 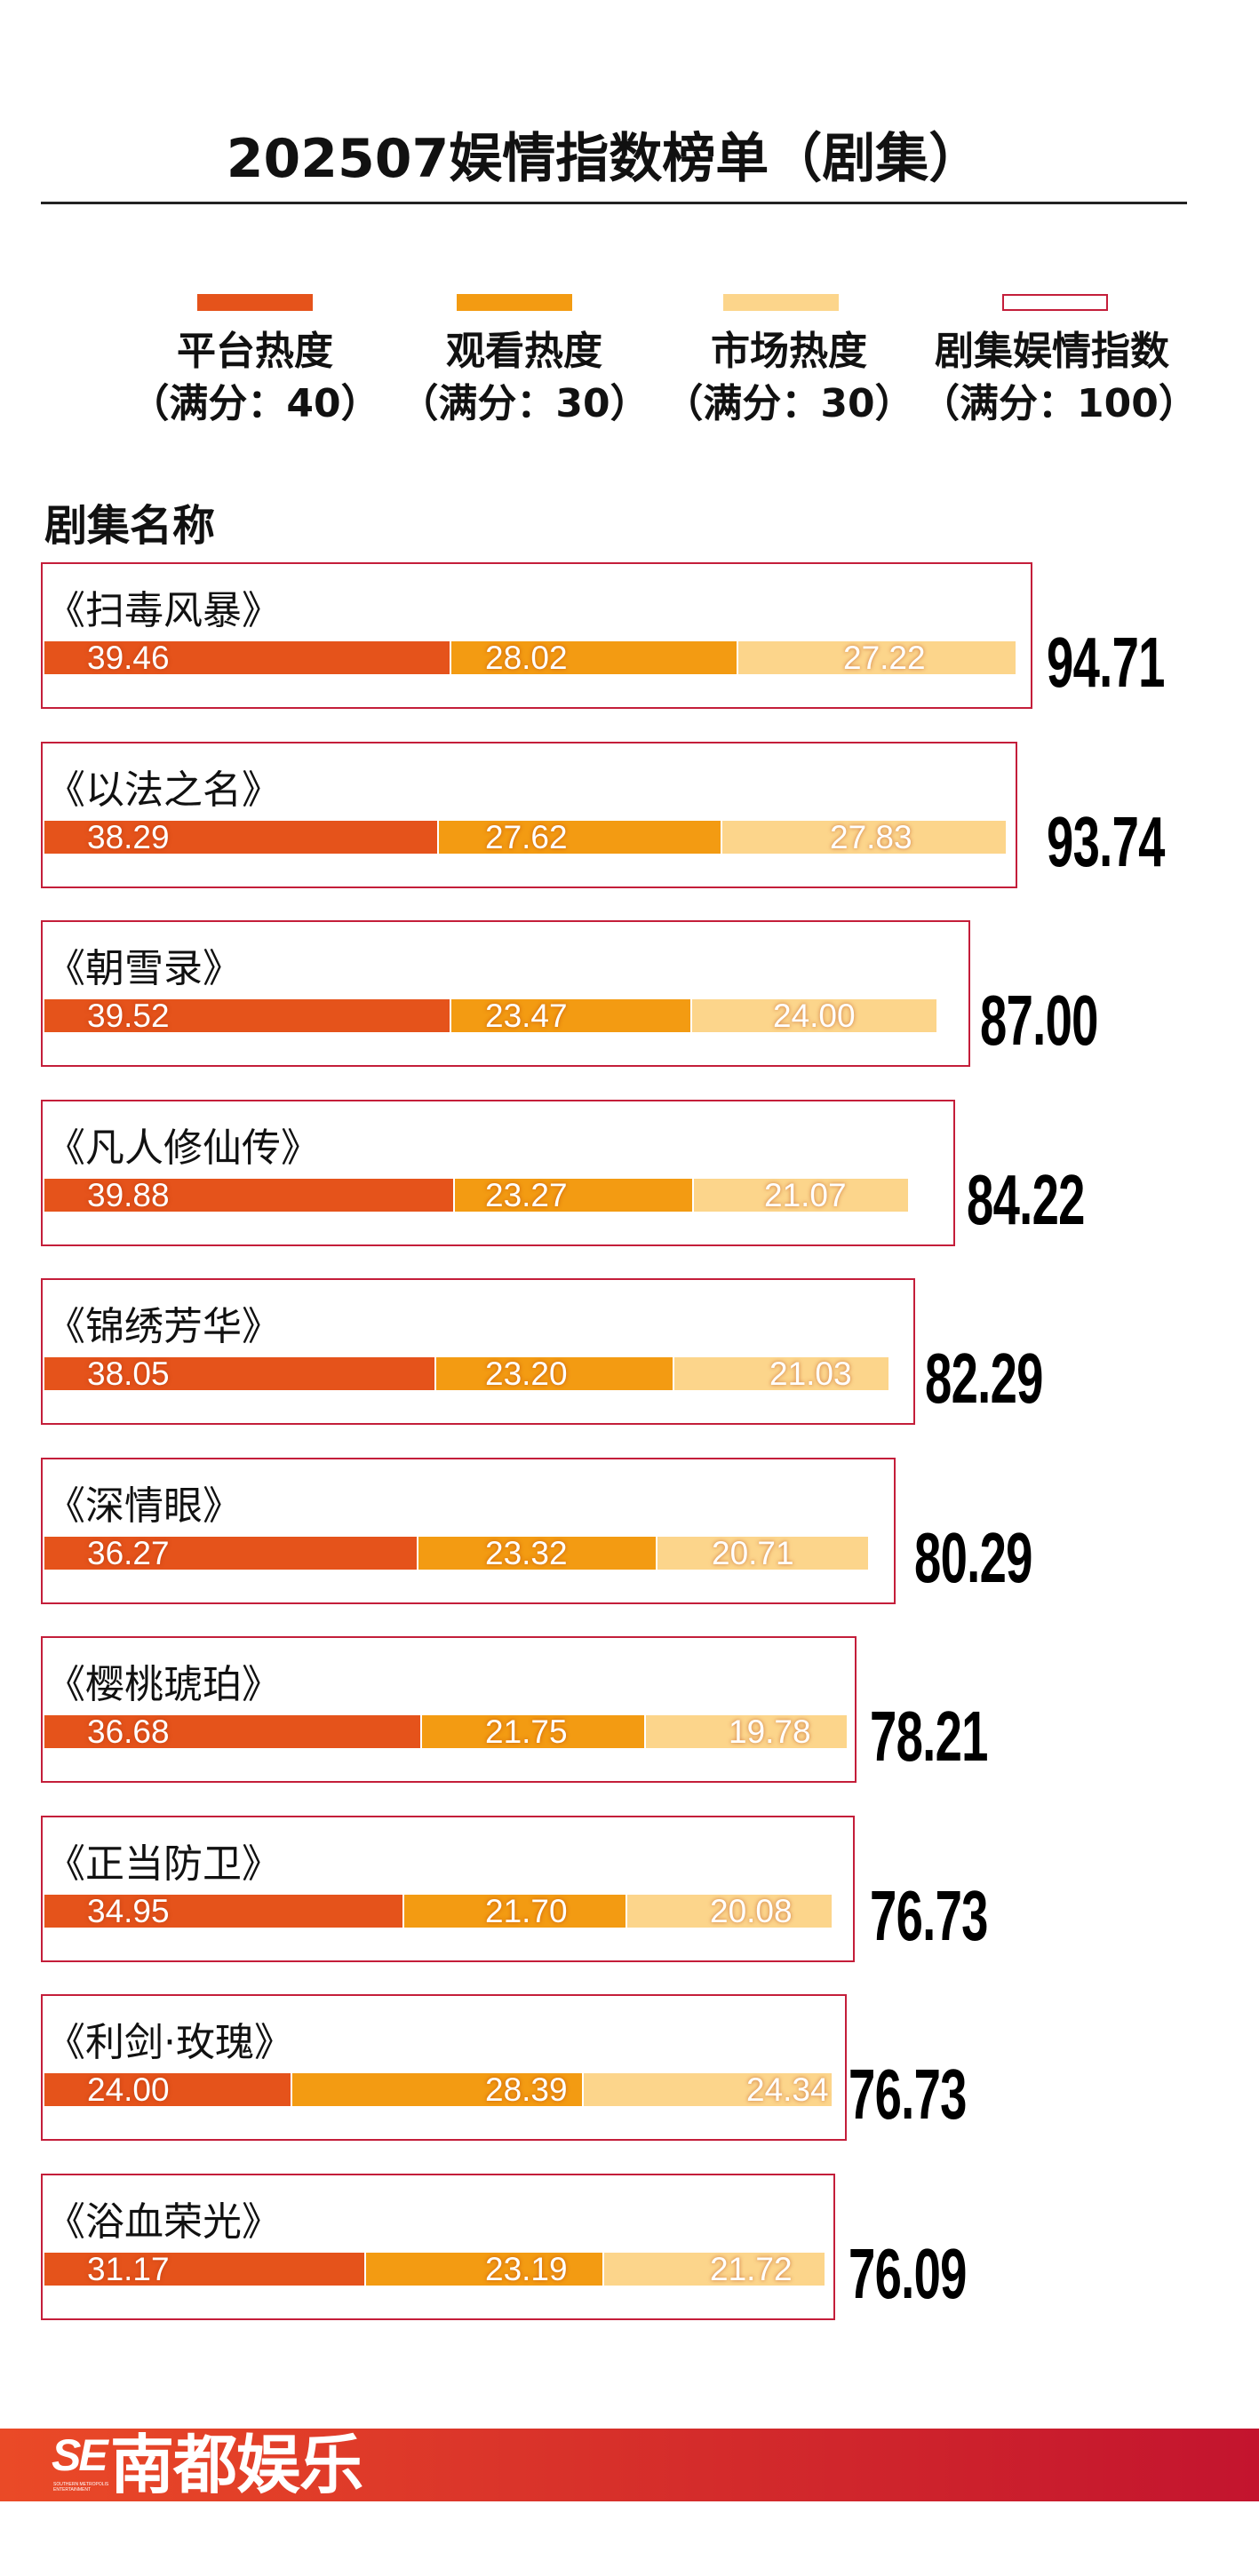 I want to click on bar-value-label-platform: 31.17, so click(x=128, y=2268).